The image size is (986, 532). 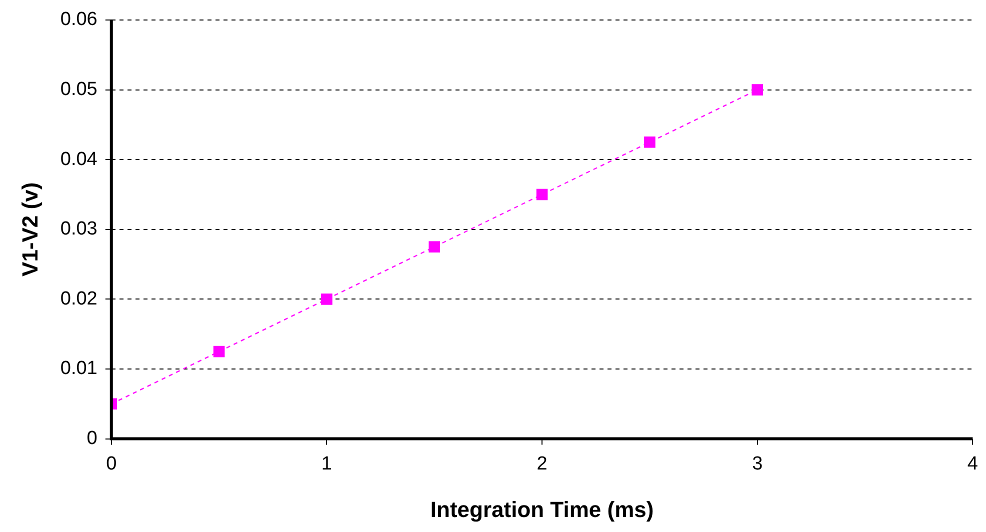 What do you see at coordinates (972, 463) in the screenshot?
I see `x-tick-label: 4` at bounding box center [972, 463].